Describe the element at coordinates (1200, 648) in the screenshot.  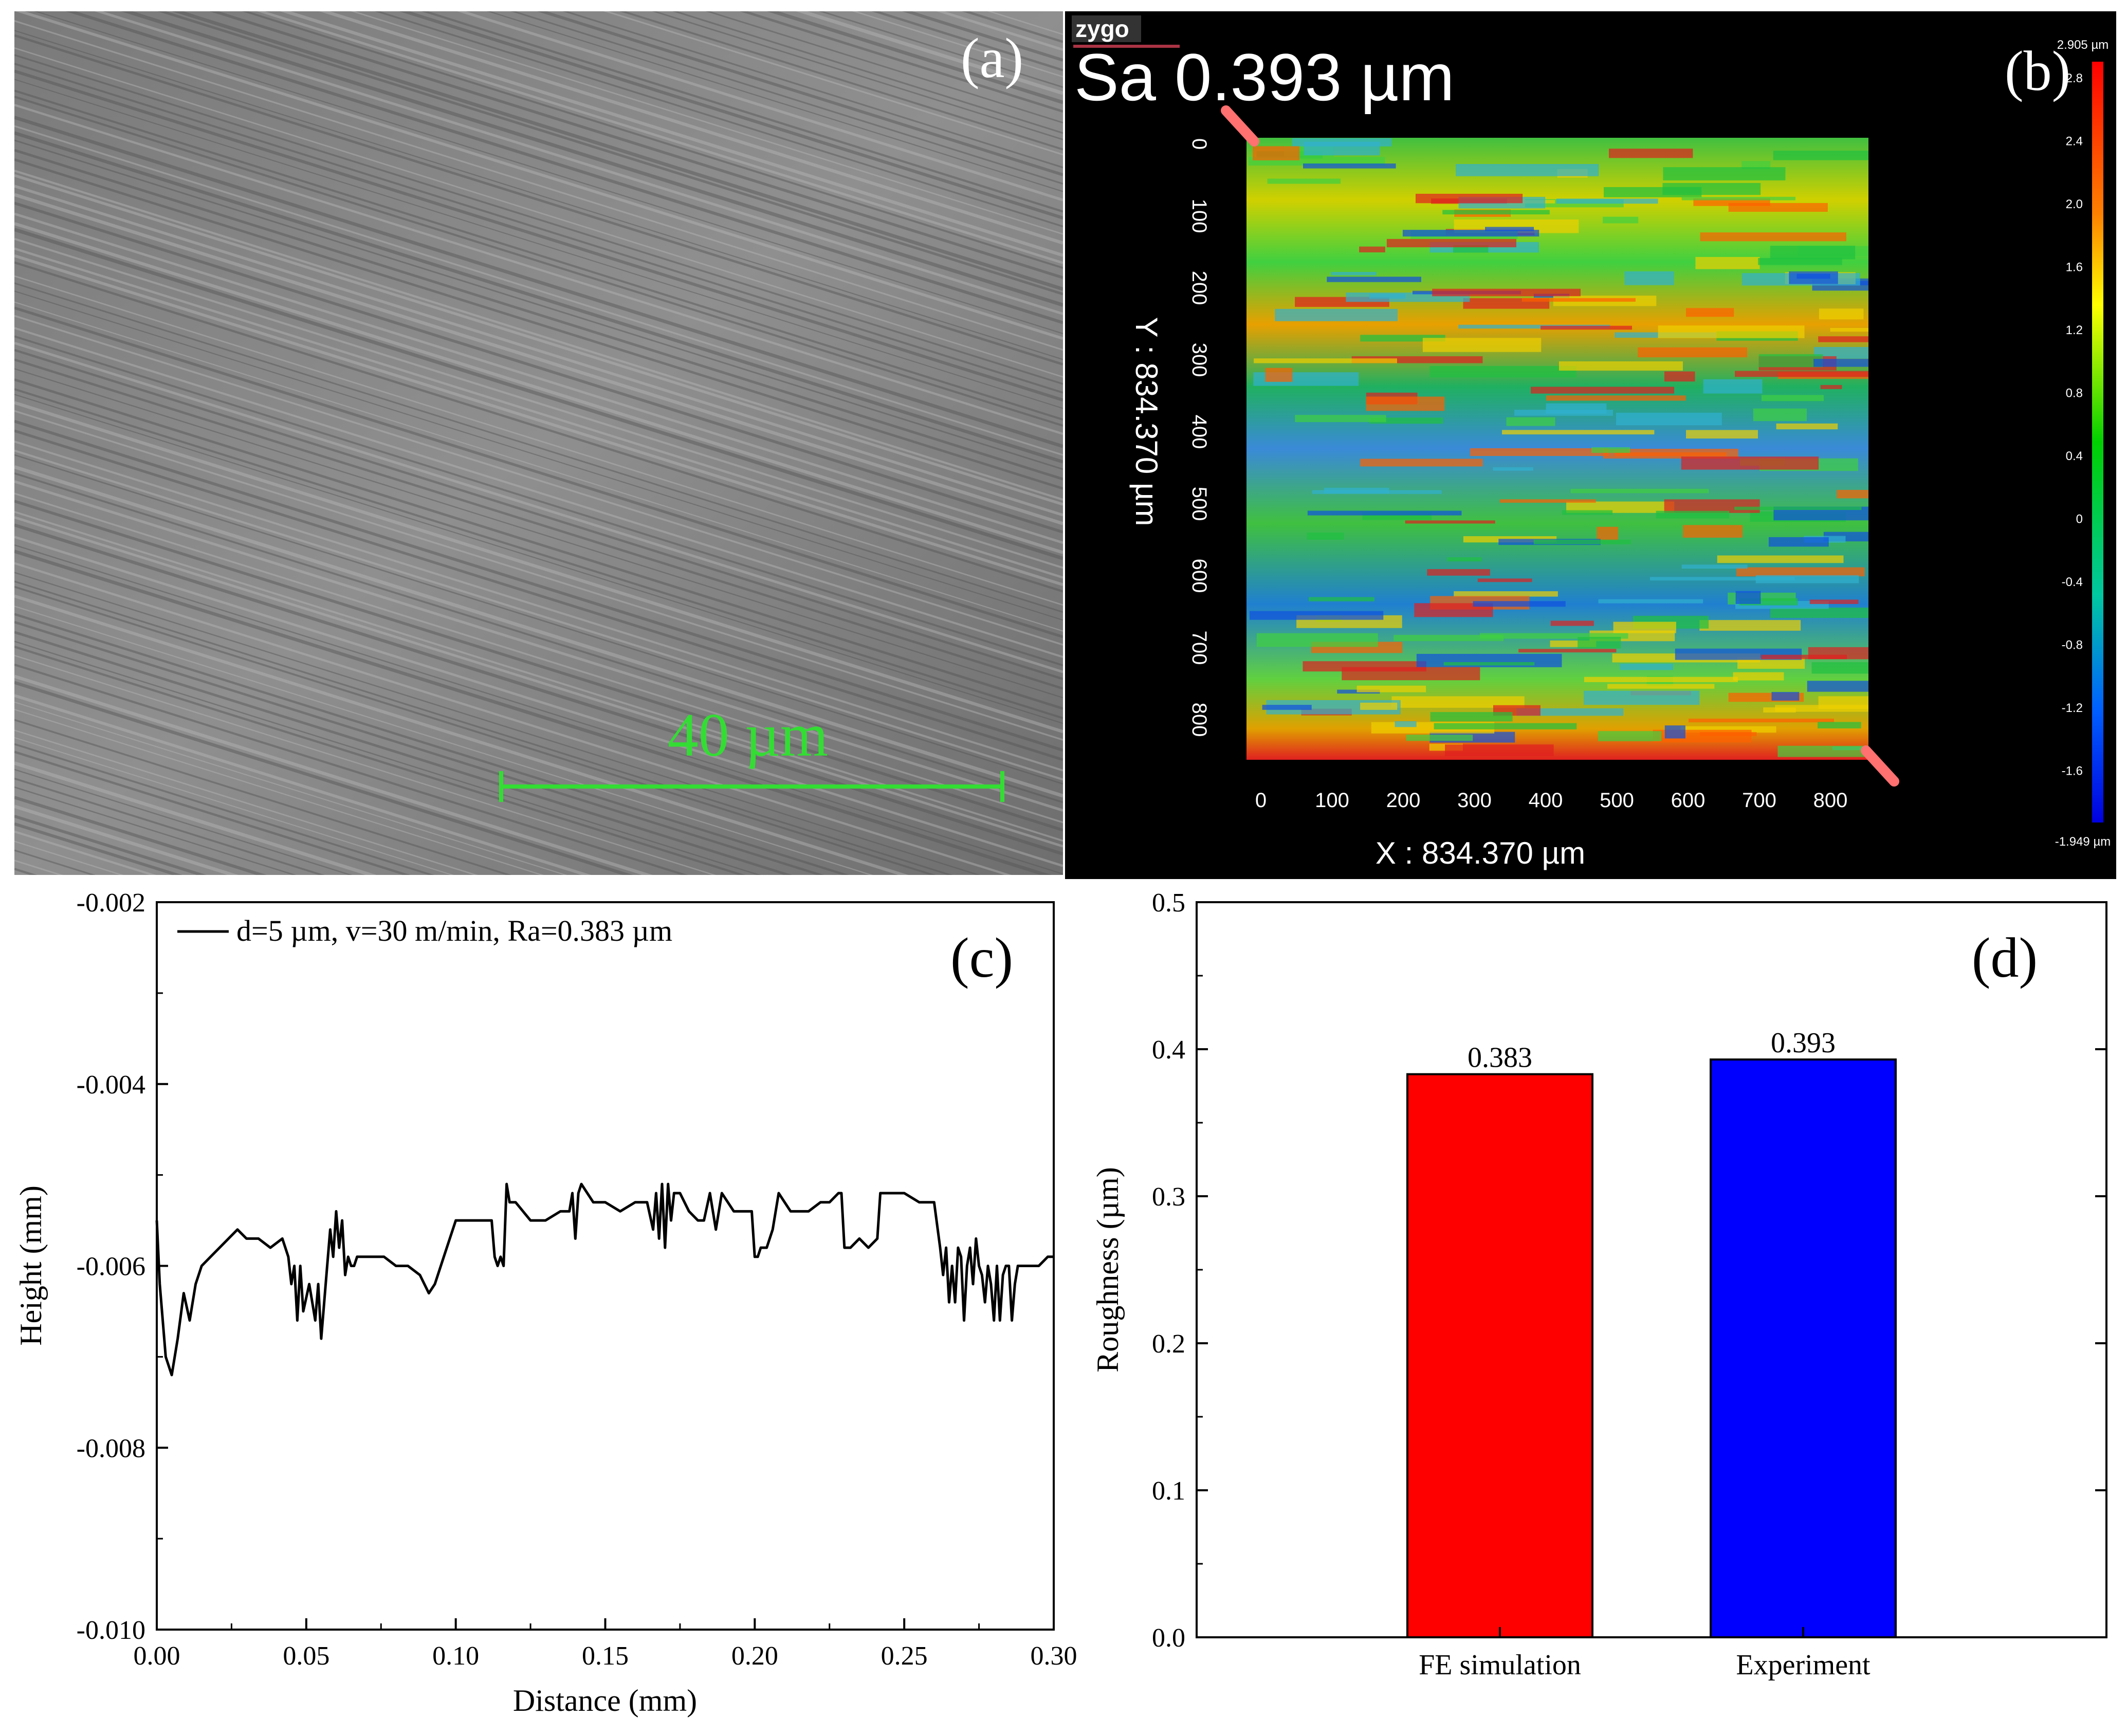
I see `y-tick-label: 700` at that location.